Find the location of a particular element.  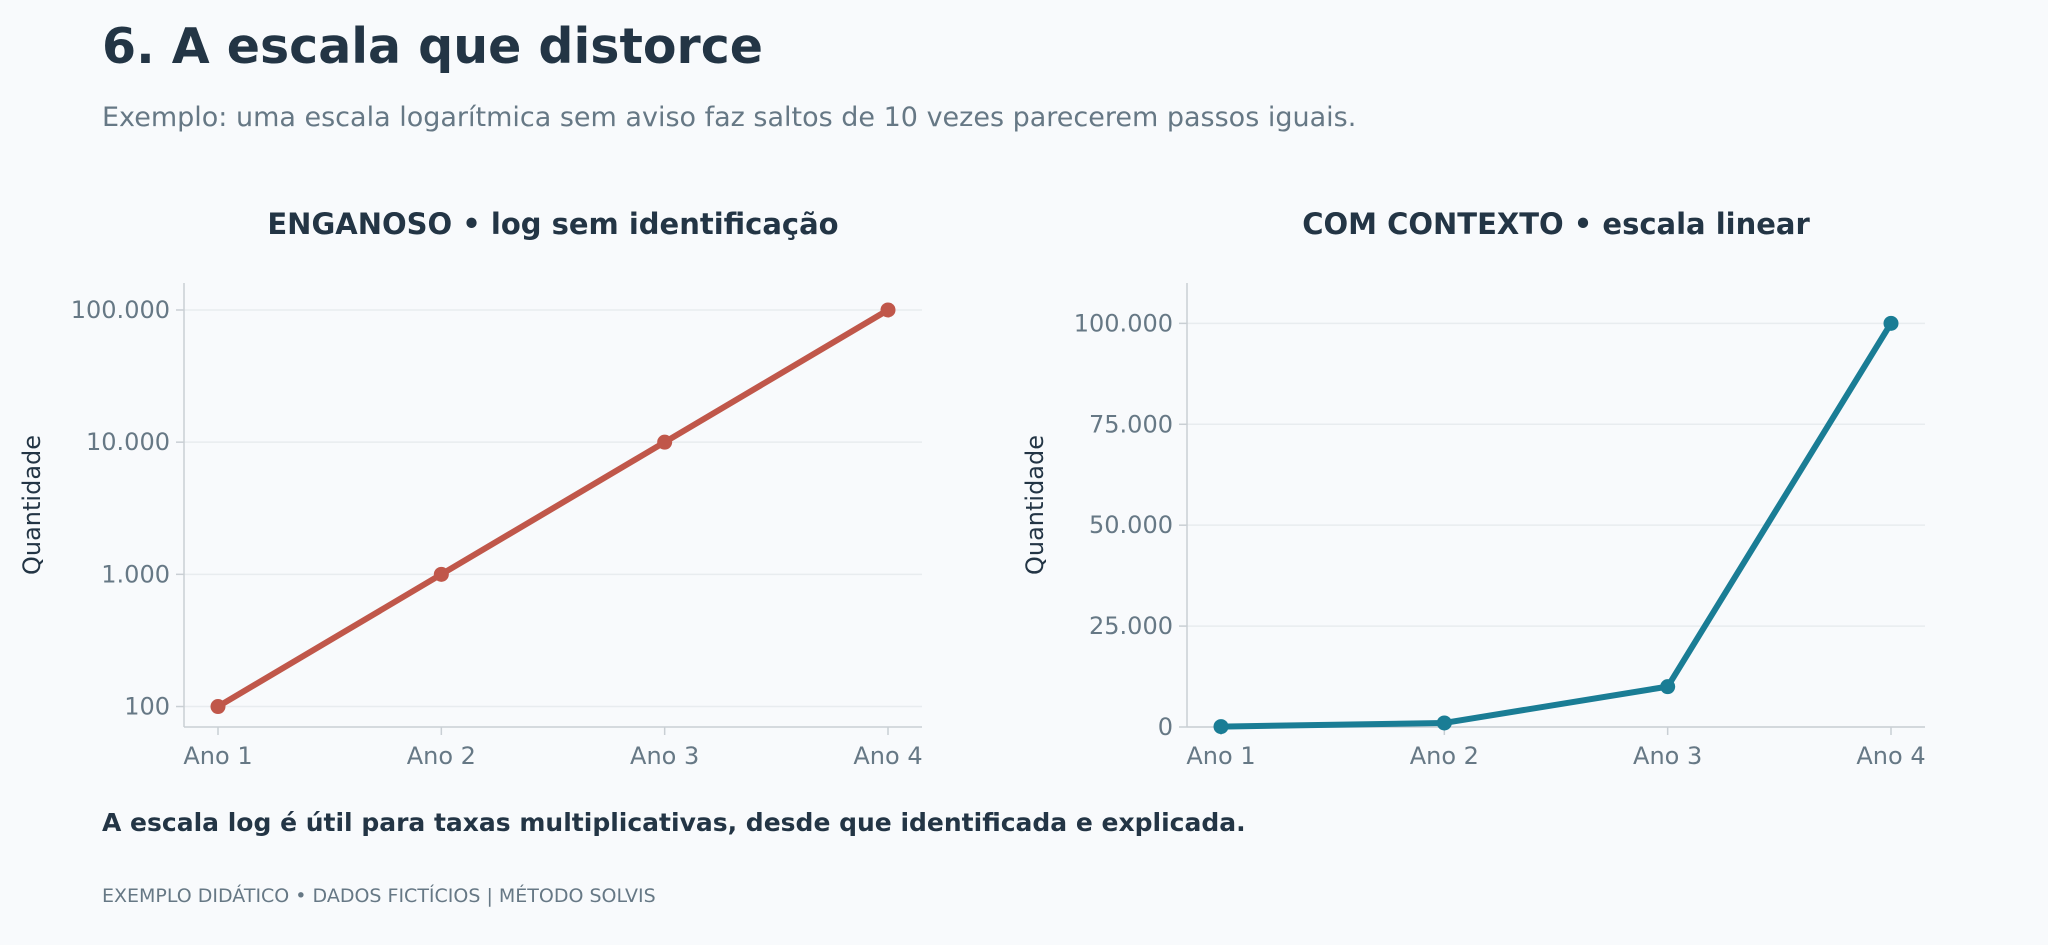

page-title: 6. A escala que distorce is located at coordinates (432, 46).